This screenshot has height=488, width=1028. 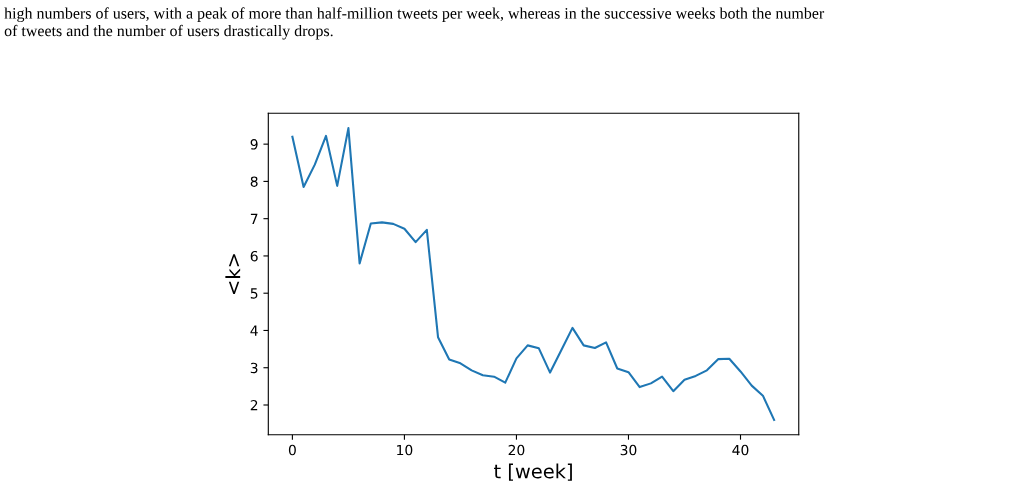 I want to click on y-tick-label: 6, so click(x=254, y=256).